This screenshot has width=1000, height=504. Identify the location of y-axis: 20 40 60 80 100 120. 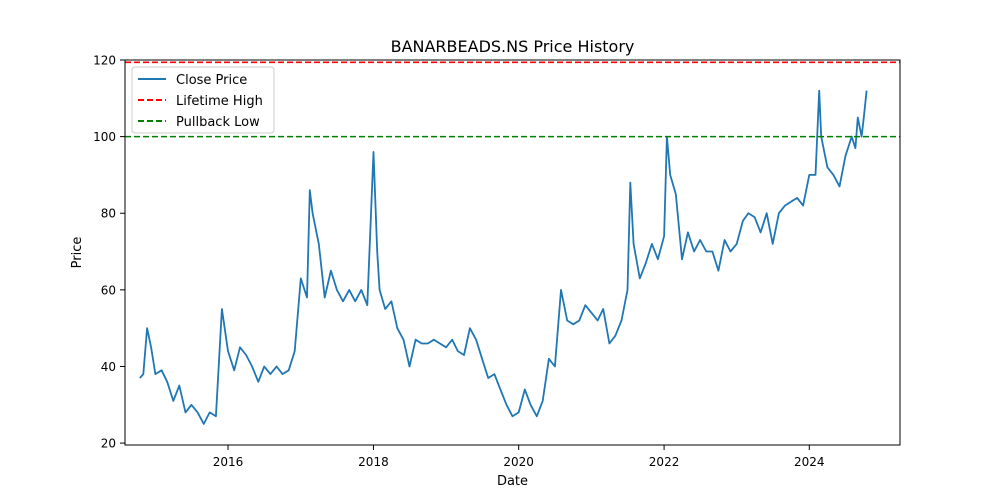
(109, 252).